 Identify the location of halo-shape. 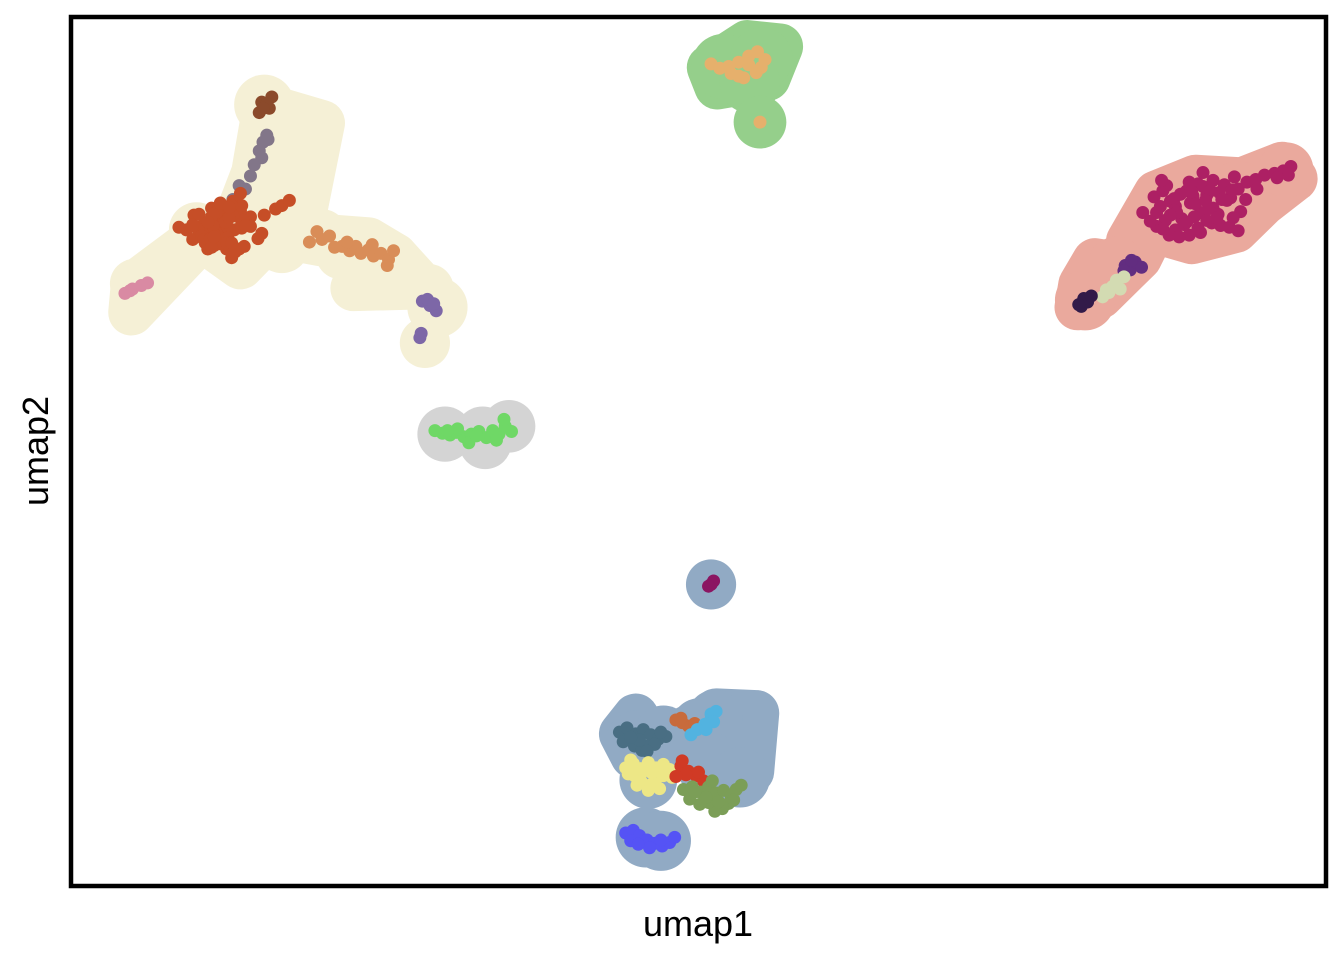
(282, 245).